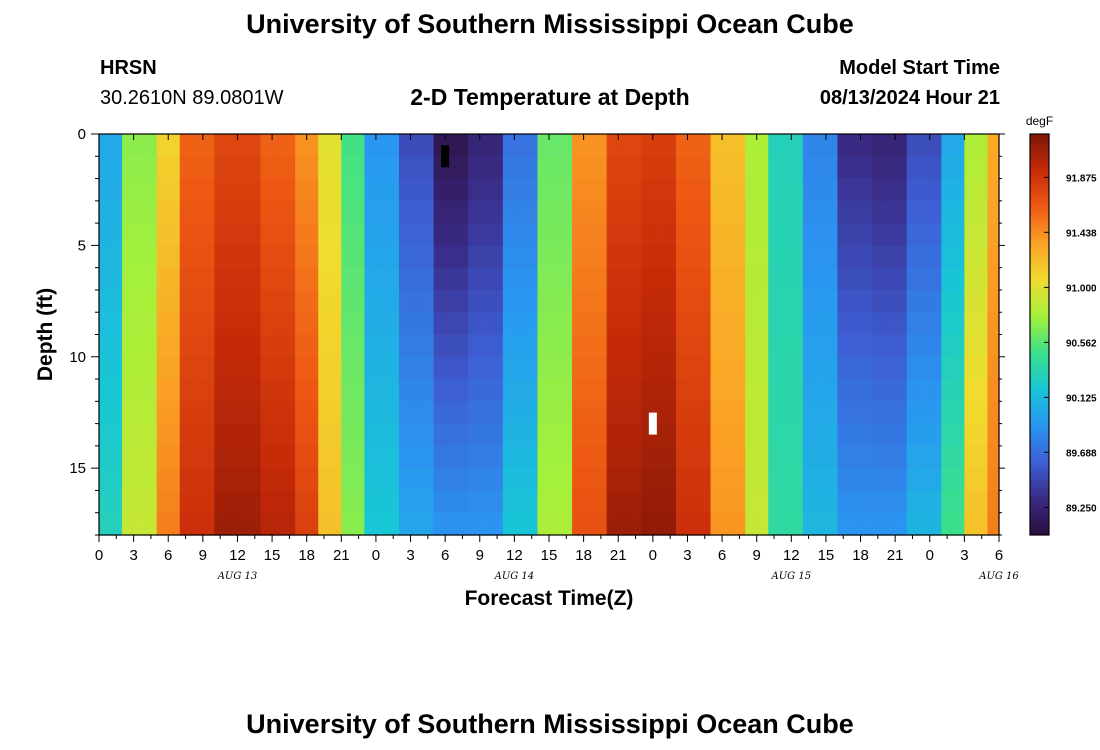  What do you see at coordinates (1039, 121) in the screenshot?
I see `colorbar-unit: degF` at bounding box center [1039, 121].